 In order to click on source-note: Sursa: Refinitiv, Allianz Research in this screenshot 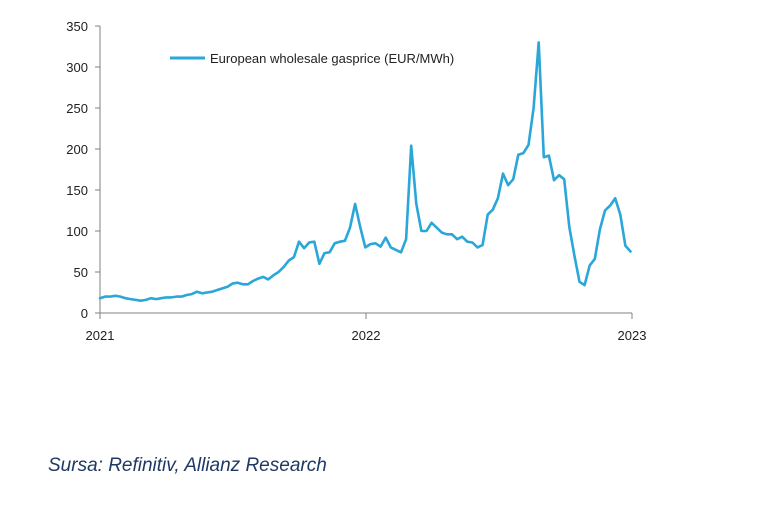, I will do `click(187, 465)`.